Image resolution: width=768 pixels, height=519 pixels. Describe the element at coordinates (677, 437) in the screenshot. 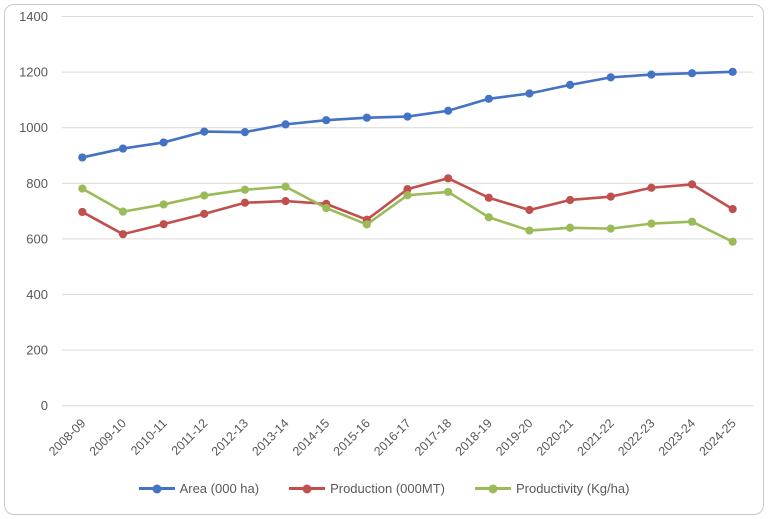

I see `x-axis-tick-label: 2023-24` at that location.